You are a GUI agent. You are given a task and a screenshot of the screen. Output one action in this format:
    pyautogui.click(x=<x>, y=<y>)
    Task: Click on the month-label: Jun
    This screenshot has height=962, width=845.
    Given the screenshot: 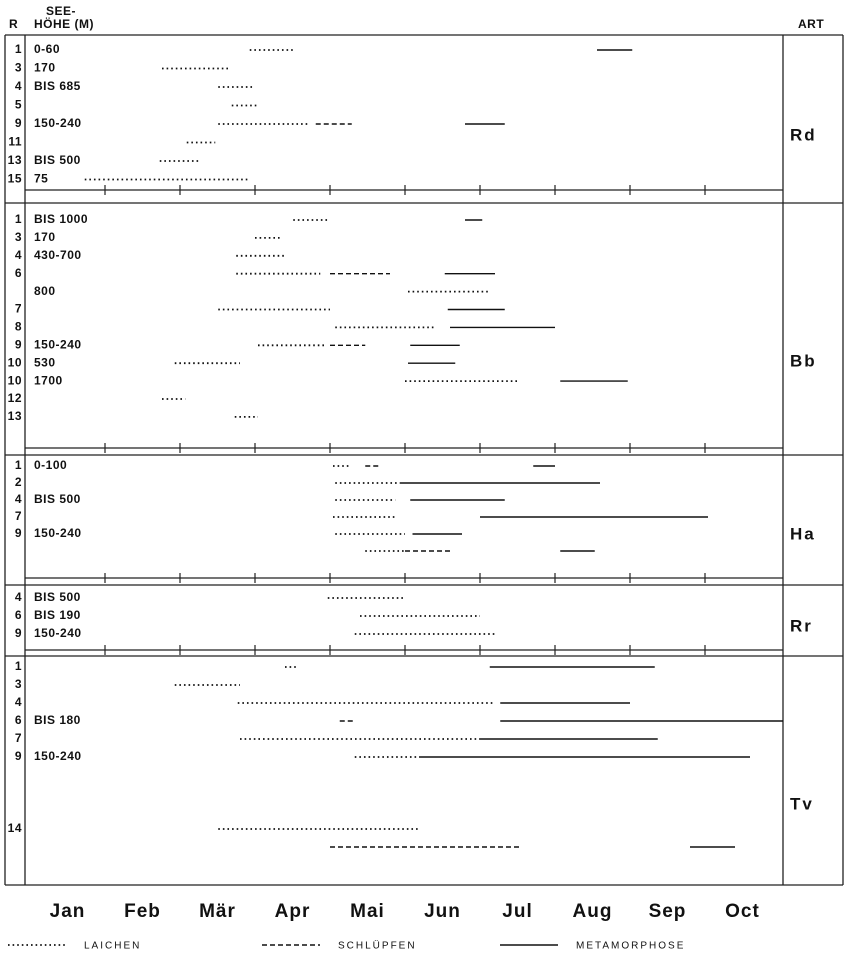 What is the action you would take?
    pyautogui.click(x=442, y=911)
    